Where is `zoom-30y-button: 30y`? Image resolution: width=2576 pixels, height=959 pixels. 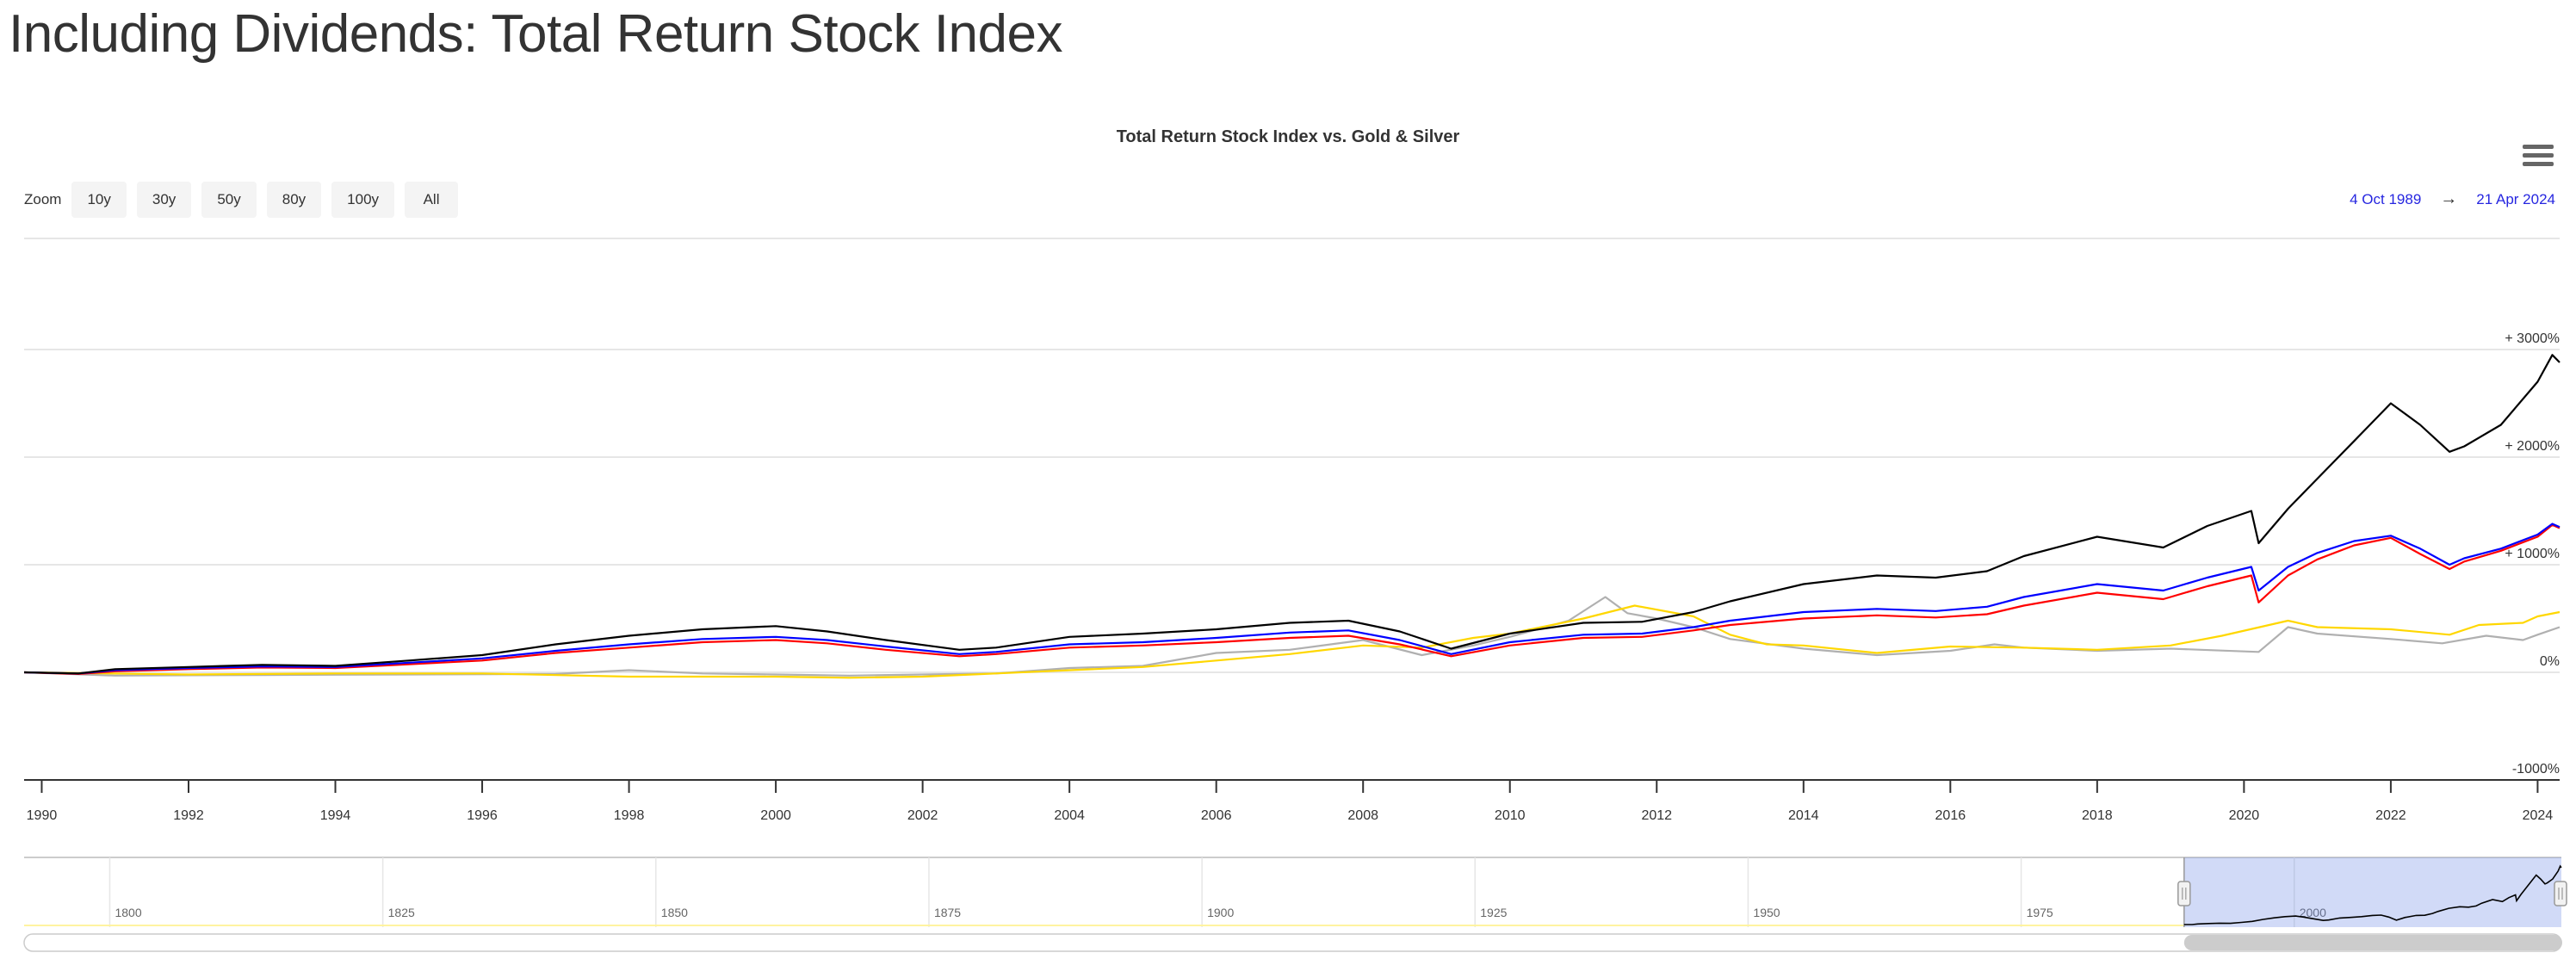 zoom-30y-button: 30y is located at coordinates (164, 200).